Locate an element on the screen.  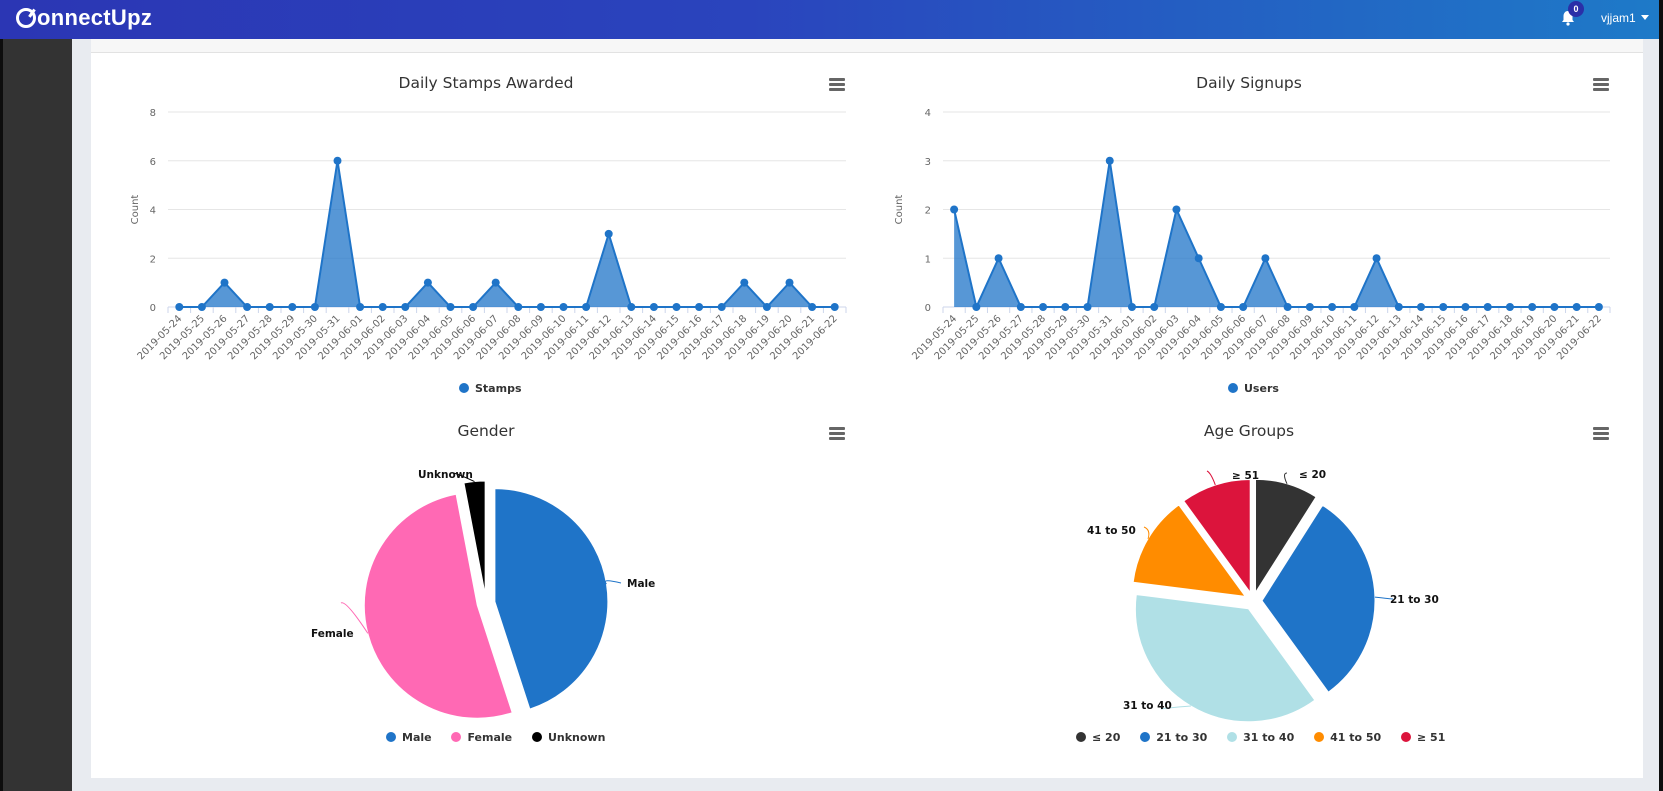
chart-menu-button-age is located at coordinates (1601, 433).